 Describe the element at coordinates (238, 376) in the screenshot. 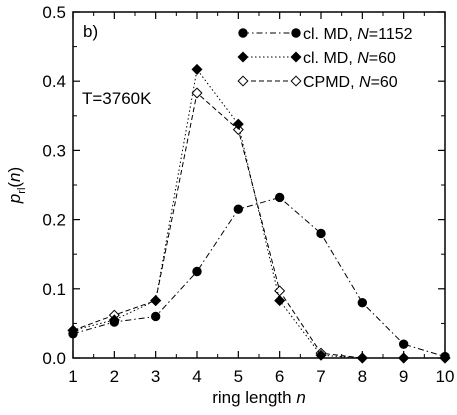

I see `x-tick-label: 5` at that location.